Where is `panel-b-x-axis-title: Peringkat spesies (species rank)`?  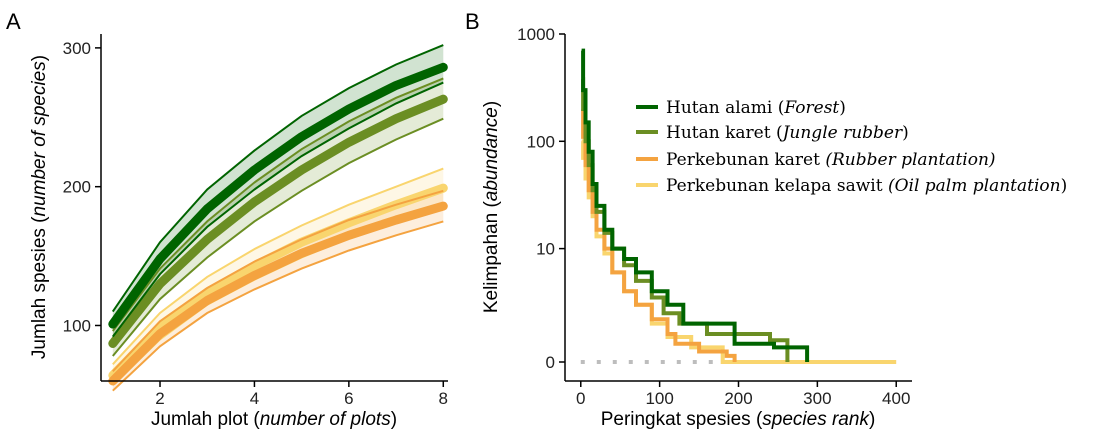 panel-b-x-axis-title: Peringkat spesies (species rank) is located at coordinates (738, 419).